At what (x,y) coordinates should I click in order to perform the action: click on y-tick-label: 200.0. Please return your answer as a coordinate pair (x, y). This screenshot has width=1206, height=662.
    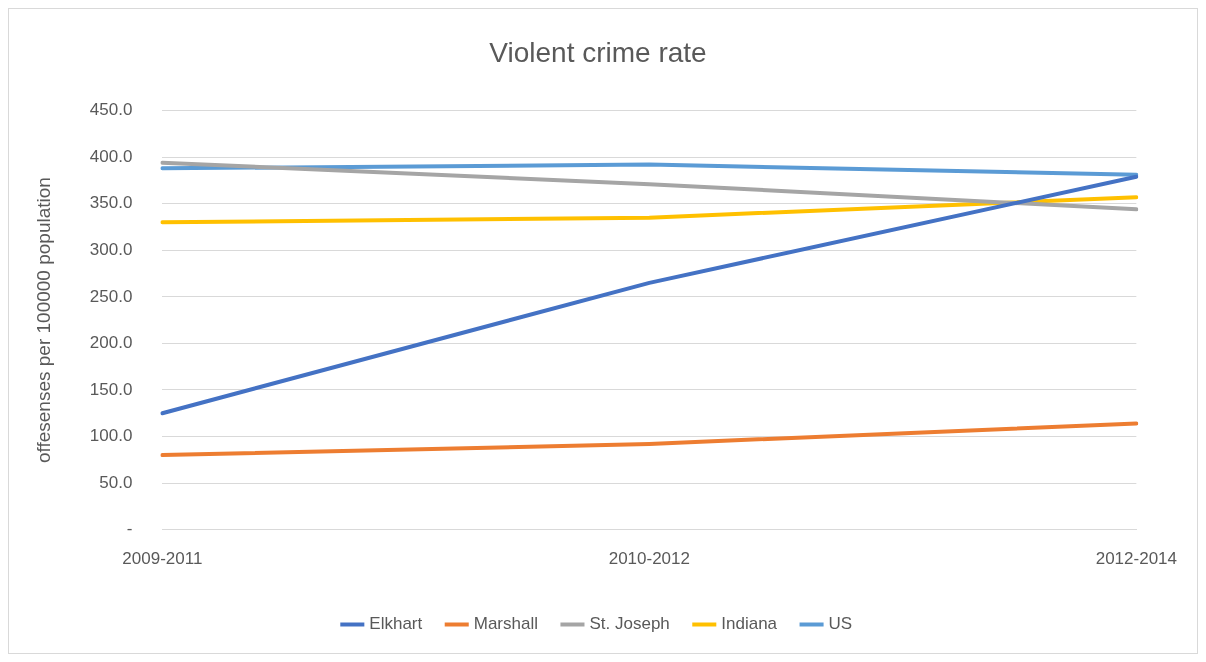
    Looking at the image, I should click on (111, 343).